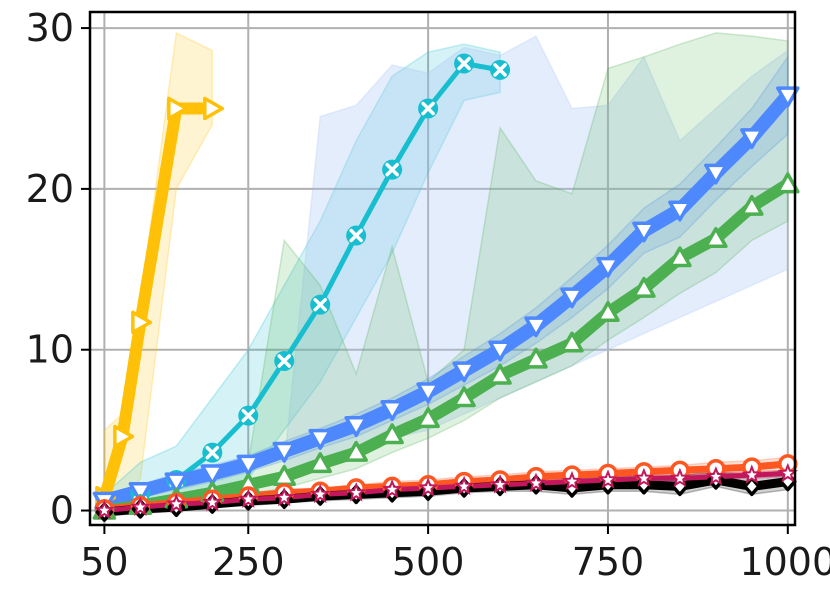 Image resolution: width=830 pixels, height=603 pixels. Describe the element at coordinates (784, 562) in the screenshot. I see `x-tick-label: 1000` at that location.